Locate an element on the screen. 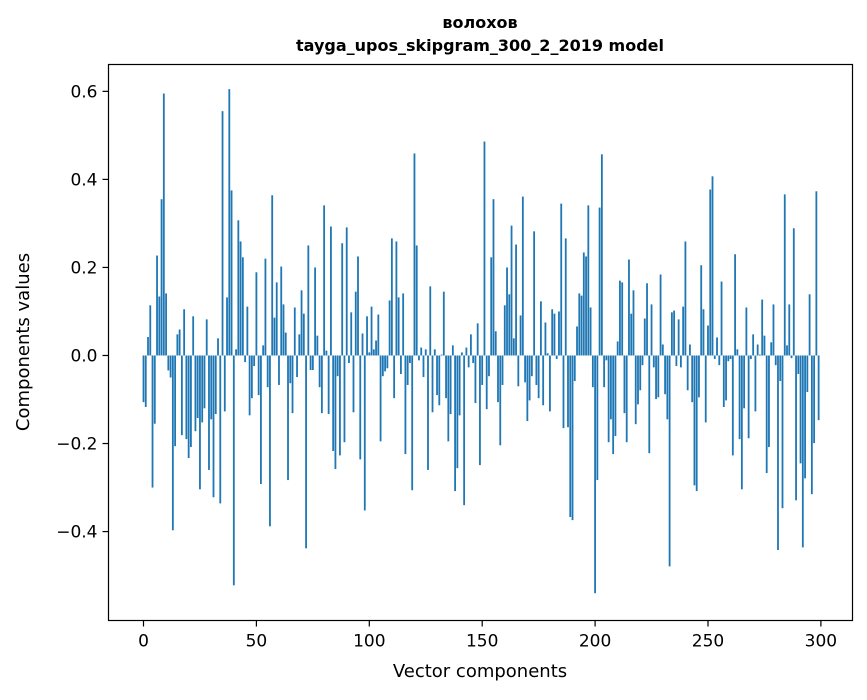  y-axis: −0.4 −0.2 0.0 0.2 0.4 0.6 is located at coordinates (82, 312).